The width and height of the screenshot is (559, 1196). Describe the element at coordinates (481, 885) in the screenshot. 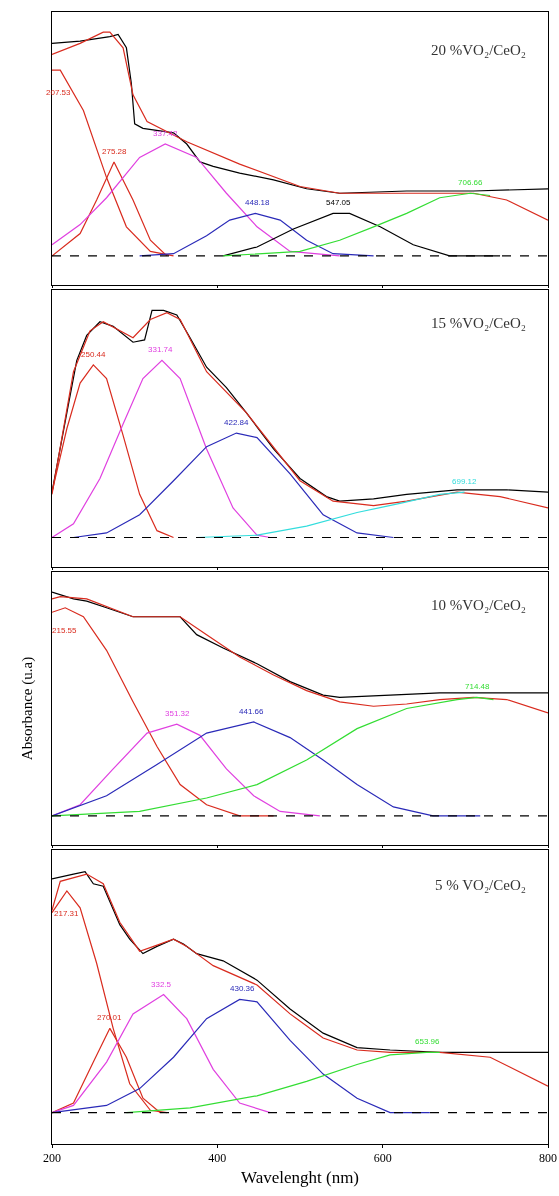

I see `chart-title: 5 % VO₂/CeO₂` at that location.